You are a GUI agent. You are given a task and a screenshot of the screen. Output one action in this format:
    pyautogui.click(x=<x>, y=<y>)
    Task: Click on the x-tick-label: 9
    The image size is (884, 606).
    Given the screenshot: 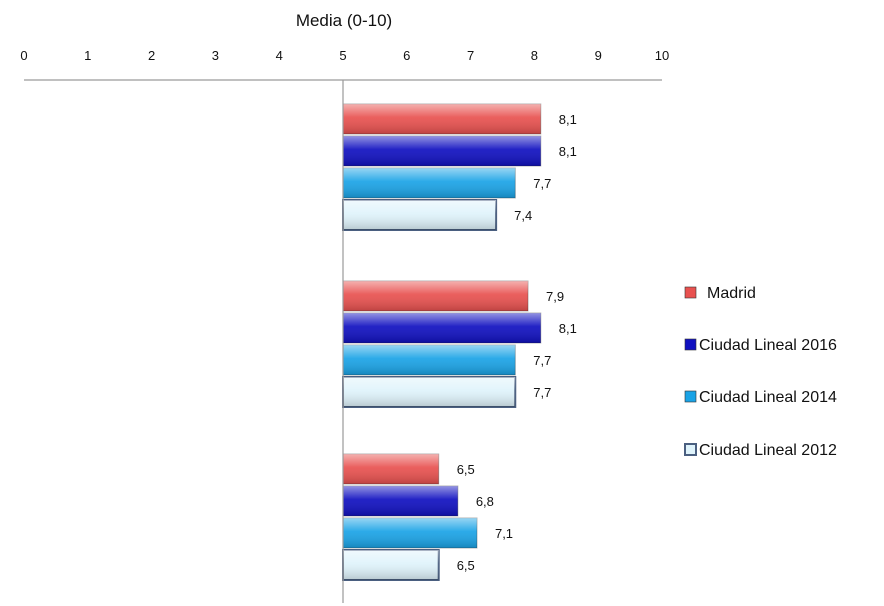 What is the action you would take?
    pyautogui.click(x=598, y=55)
    